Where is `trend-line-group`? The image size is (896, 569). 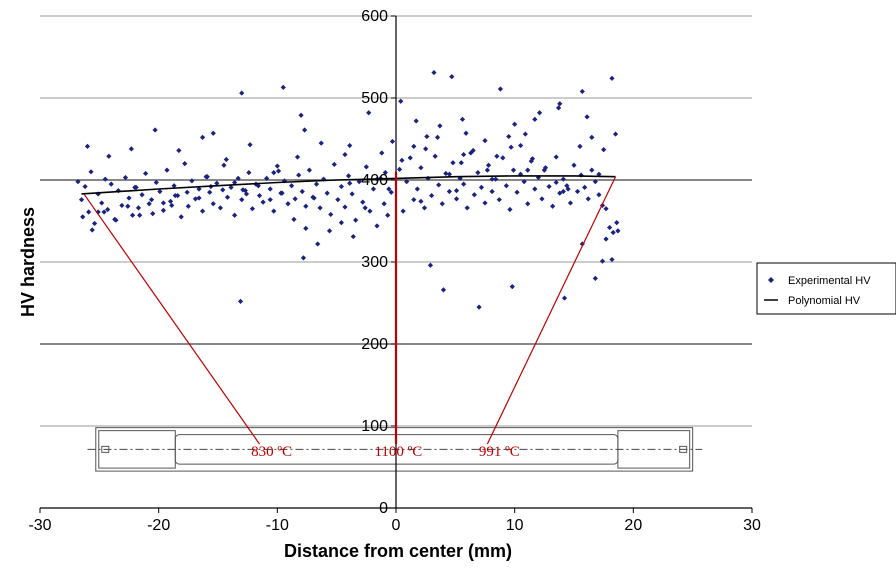 trend-line-group is located at coordinates (348, 185).